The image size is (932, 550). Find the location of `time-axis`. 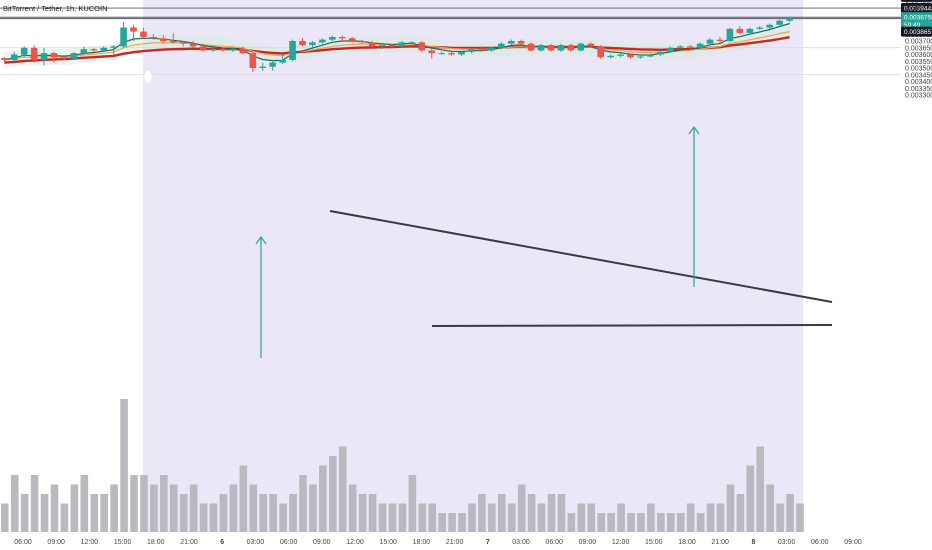

time-axis is located at coordinates (466, 541).